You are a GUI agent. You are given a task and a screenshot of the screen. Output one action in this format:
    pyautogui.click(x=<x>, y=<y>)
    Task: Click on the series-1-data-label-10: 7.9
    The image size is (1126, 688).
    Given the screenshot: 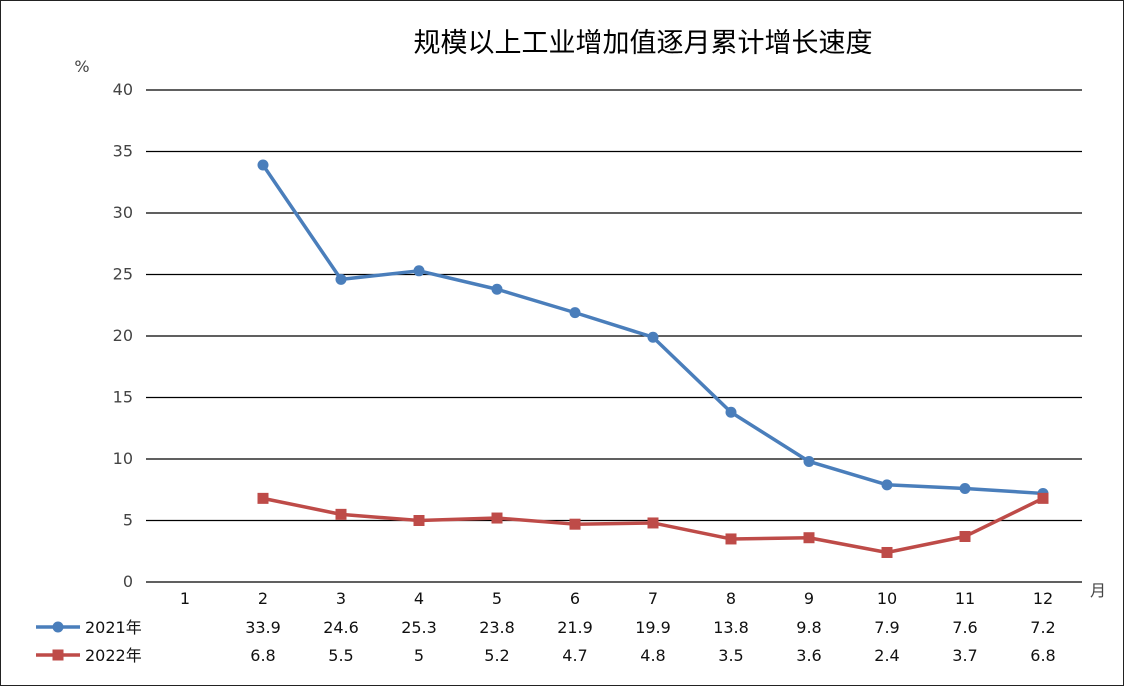 What is the action you would take?
    pyautogui.click(x=886, y=627)
    